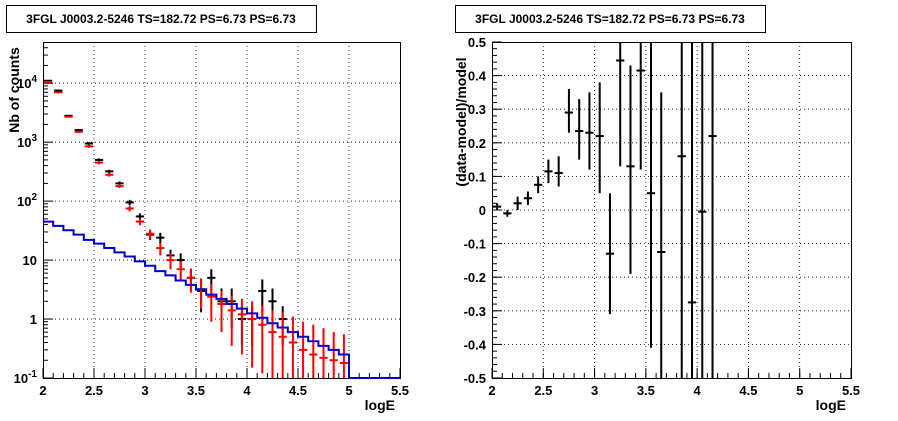  Describe the element at coordinates (461, 121) in the screenshot. I see `y-axis-label: (data-model)/model` at that location.